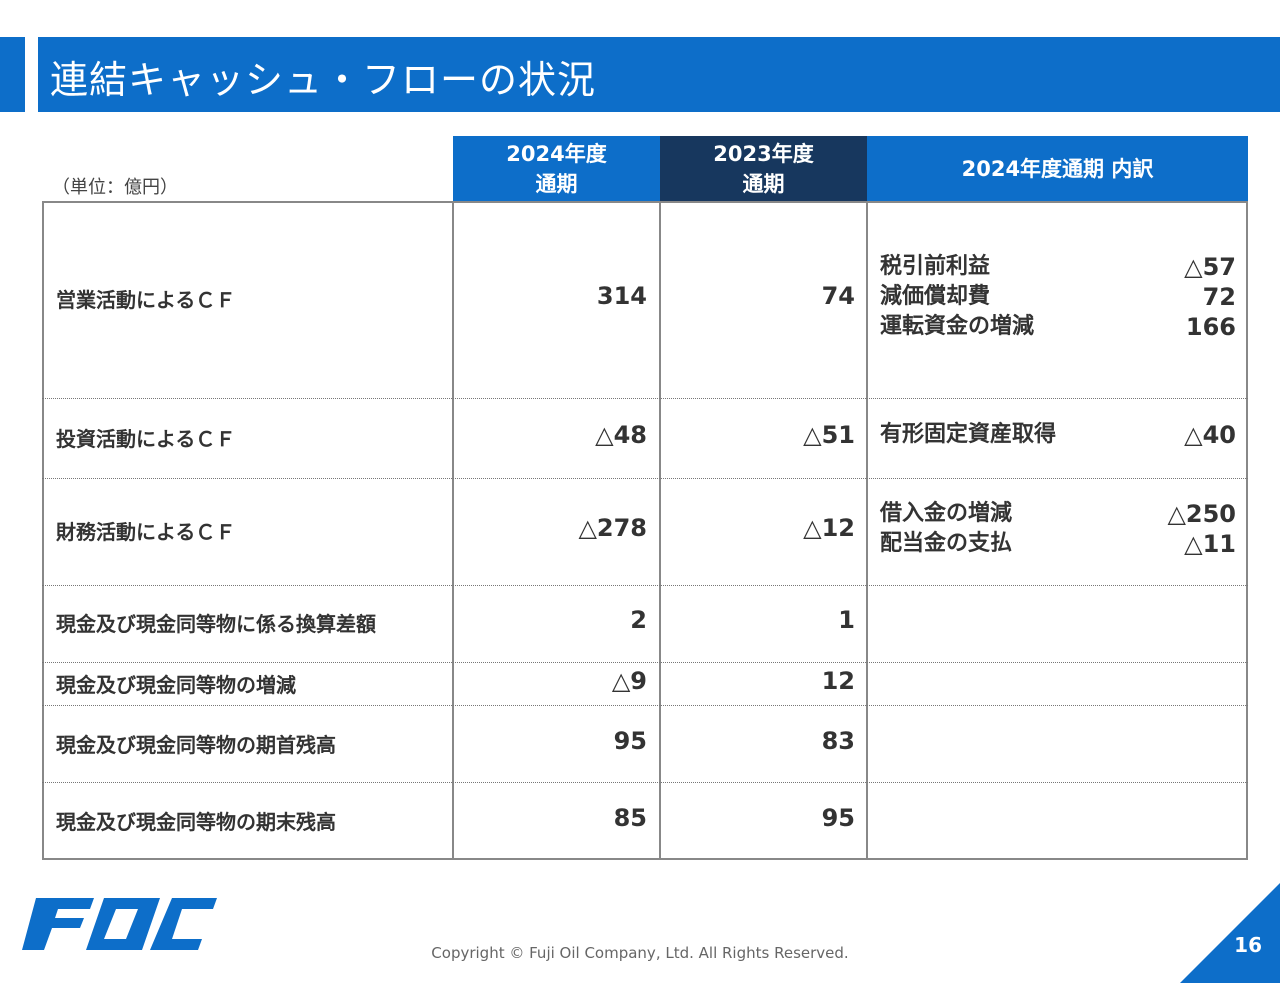  Describe the element at coordinates (957, 326) in the screenshot. I see `breakdown-label: 運転資金の増減` at that location.